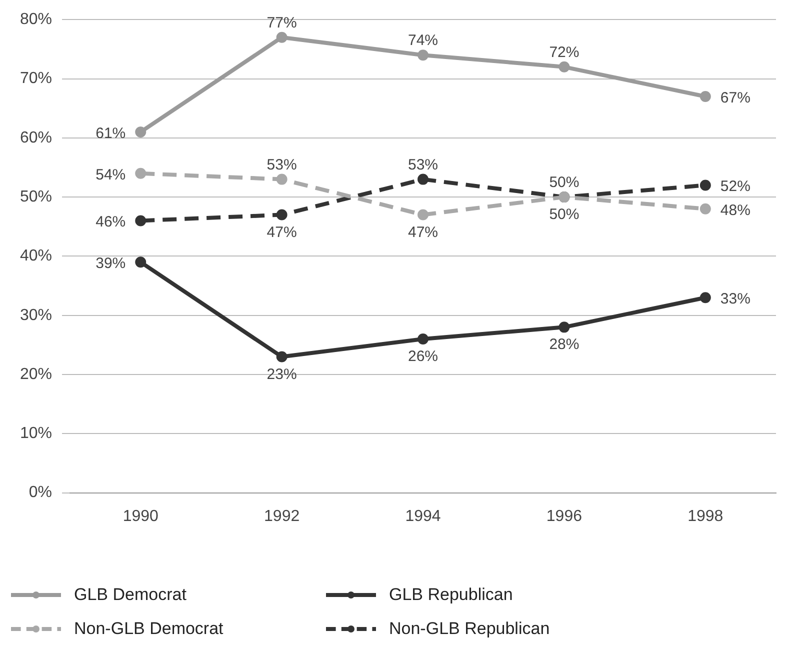 Image resolution: width=796 pixels, height=654 pixels. Describe the element at coordinates (111, 175) in the screenshot. I see `data-label: 54%` at that location.